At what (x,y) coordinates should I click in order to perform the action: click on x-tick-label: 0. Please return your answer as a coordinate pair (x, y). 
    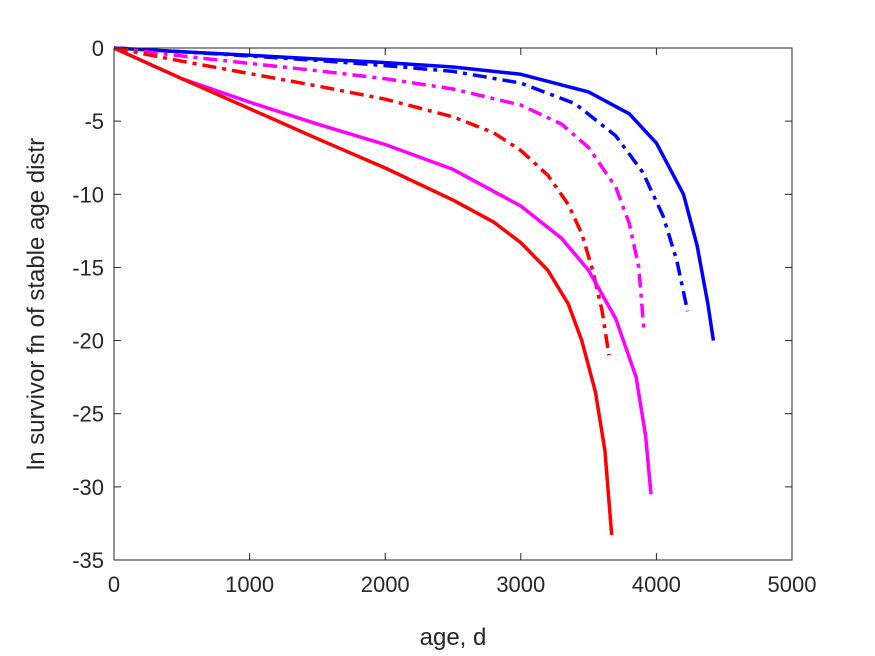
    Looking at the image, I should click on (114, 584).